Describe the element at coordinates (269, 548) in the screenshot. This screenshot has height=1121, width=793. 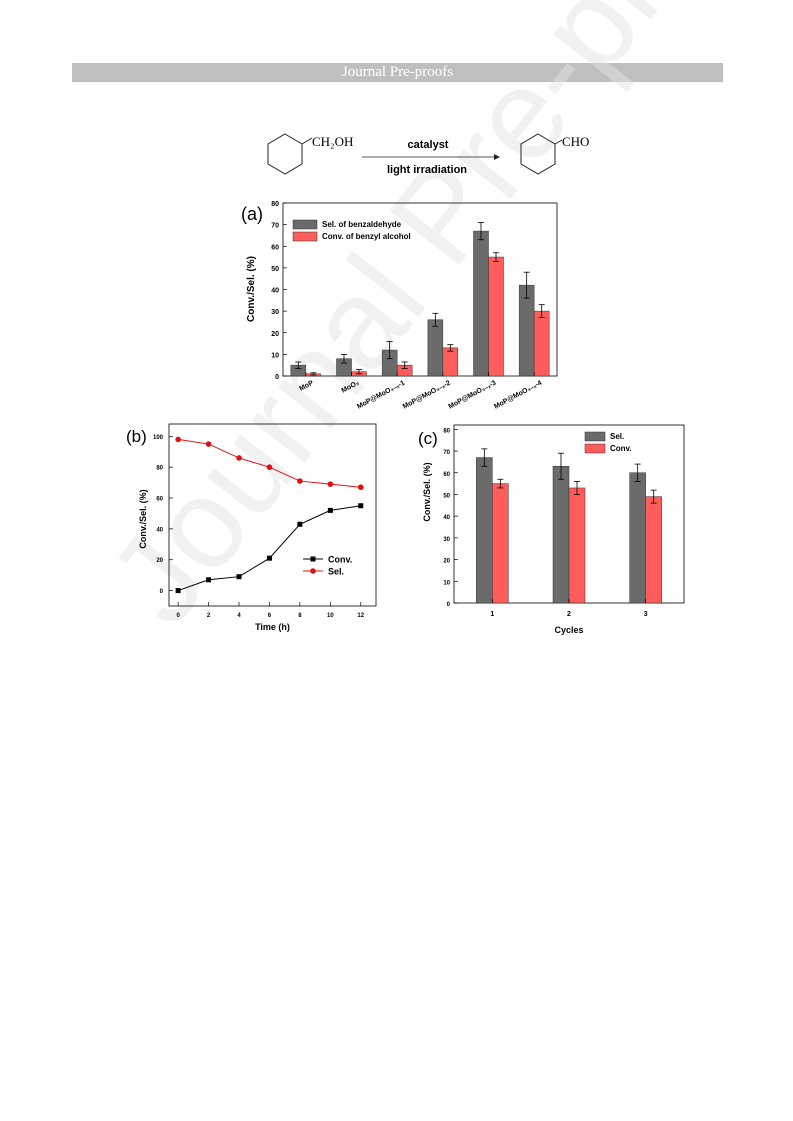
I see `series-line-conv` at that location.